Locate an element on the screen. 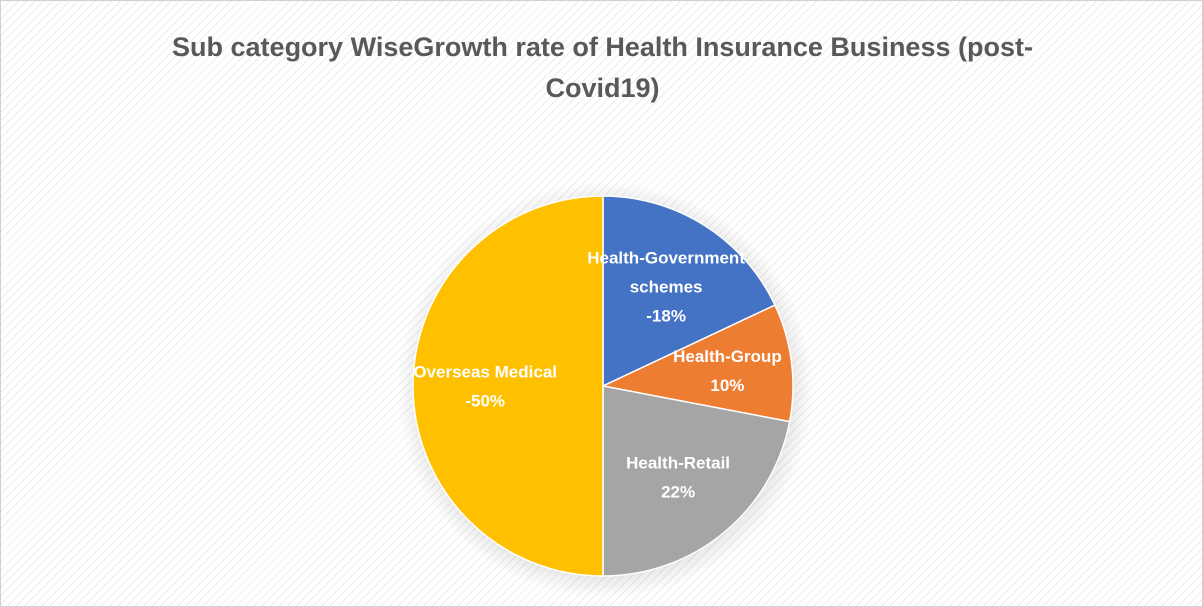  pie-slice-health-retail is located at coordinates (696, 481).